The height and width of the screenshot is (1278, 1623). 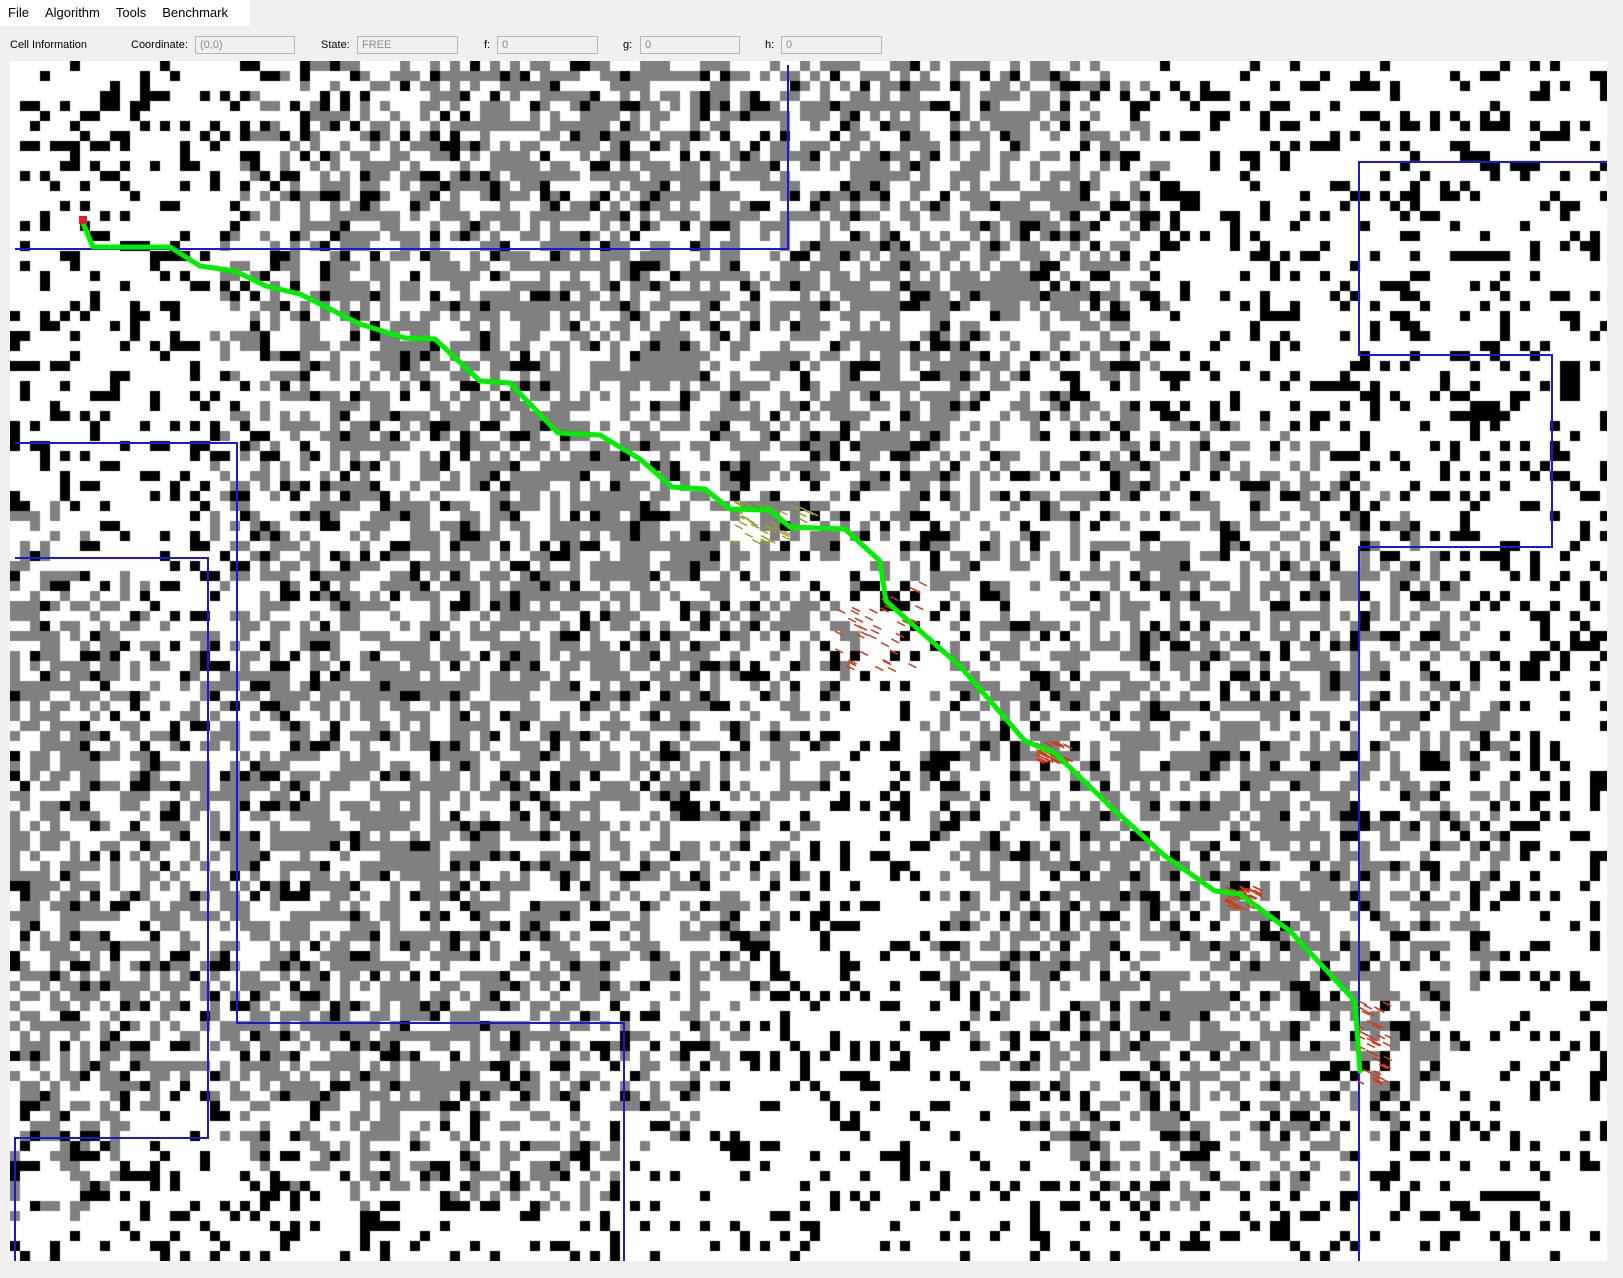 What do you see at coordinates (83, 220) in the screenshot?
I see `start-marker` at bounding box center [83, 220].